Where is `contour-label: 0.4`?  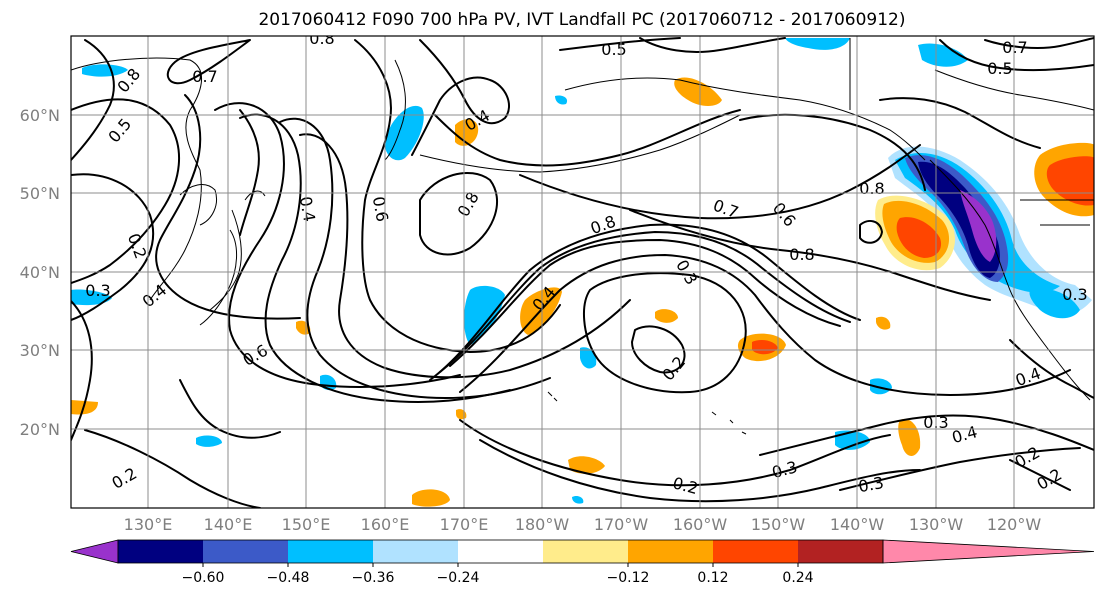
contour-label: 0.4 is located at coordinates (307, 209).